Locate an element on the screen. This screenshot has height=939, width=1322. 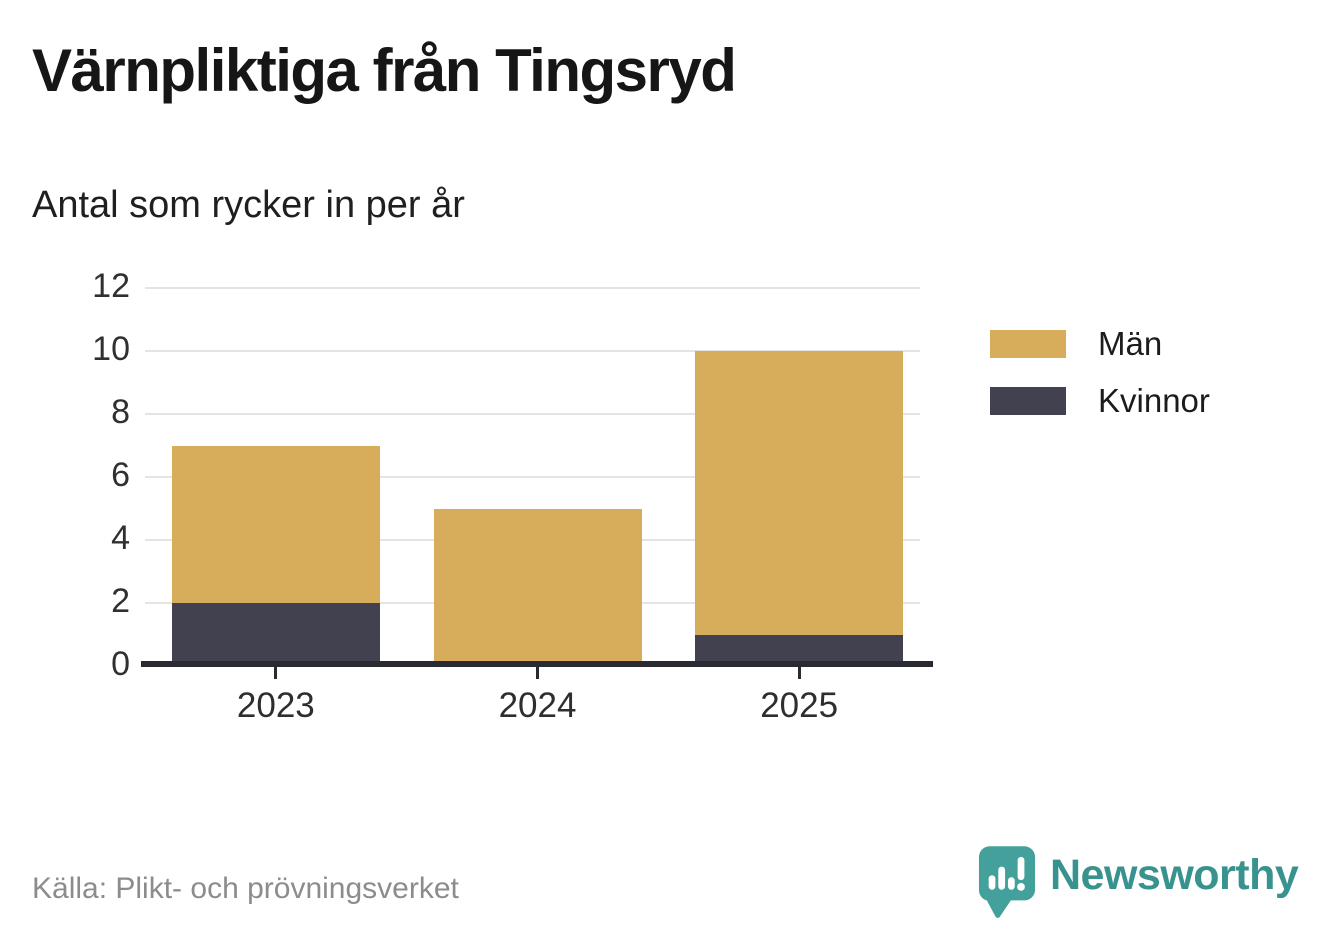
bar-segment-kvinnor-2025 is located at coordinates (799, 650).